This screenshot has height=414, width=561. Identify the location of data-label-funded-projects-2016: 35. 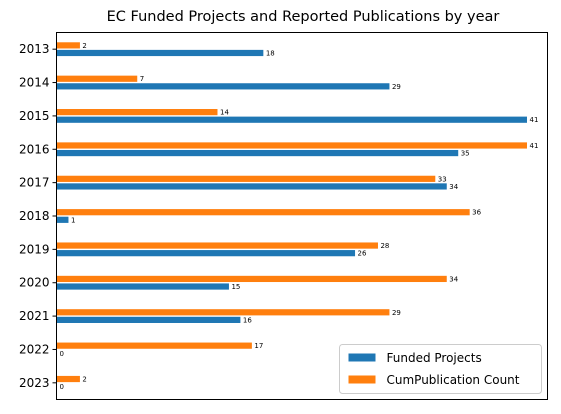
(465, 154).